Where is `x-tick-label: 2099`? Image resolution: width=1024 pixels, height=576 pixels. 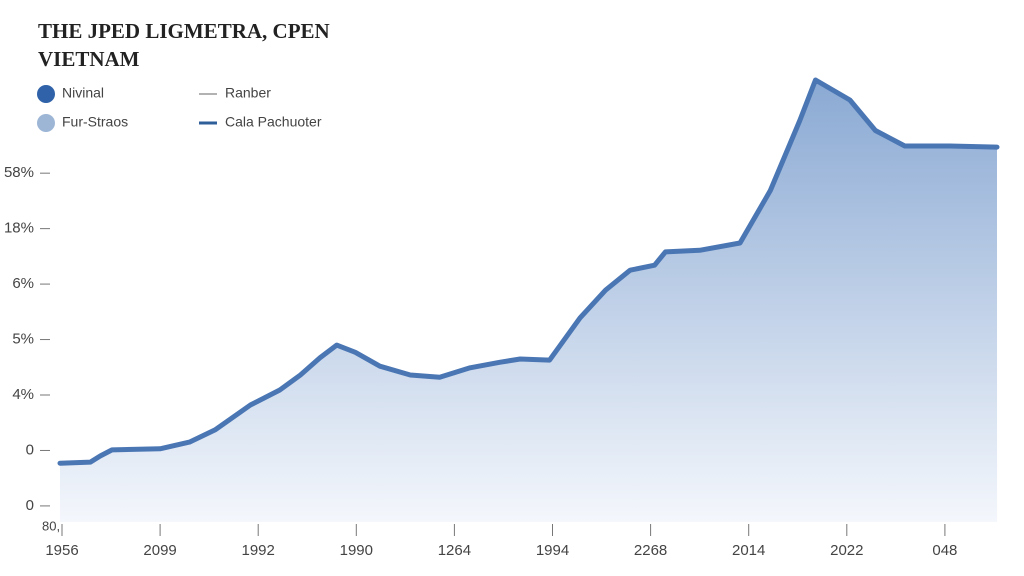 x-tick-label: 2099 is located at coordinates (159, 550).